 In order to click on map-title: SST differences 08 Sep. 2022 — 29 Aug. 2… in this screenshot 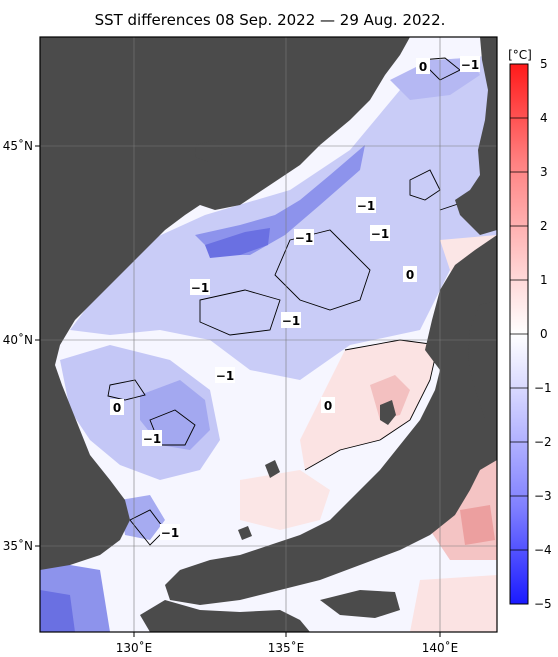, I will do `click(270, 20)`.